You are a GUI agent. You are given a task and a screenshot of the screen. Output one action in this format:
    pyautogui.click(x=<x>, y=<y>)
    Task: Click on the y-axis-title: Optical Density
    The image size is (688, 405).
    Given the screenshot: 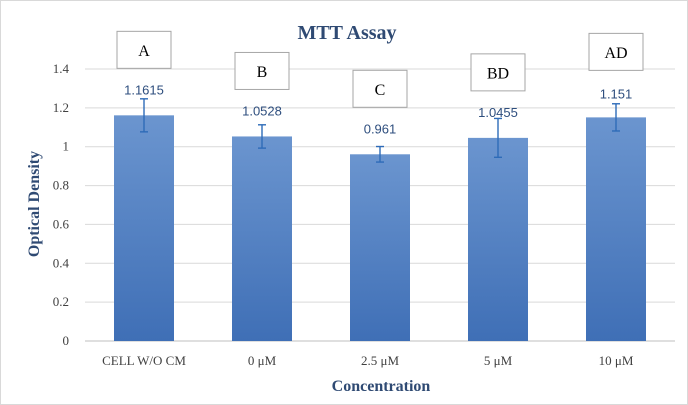 What is the action you would take?
    pyautogui.click(x=34, y=204)
    